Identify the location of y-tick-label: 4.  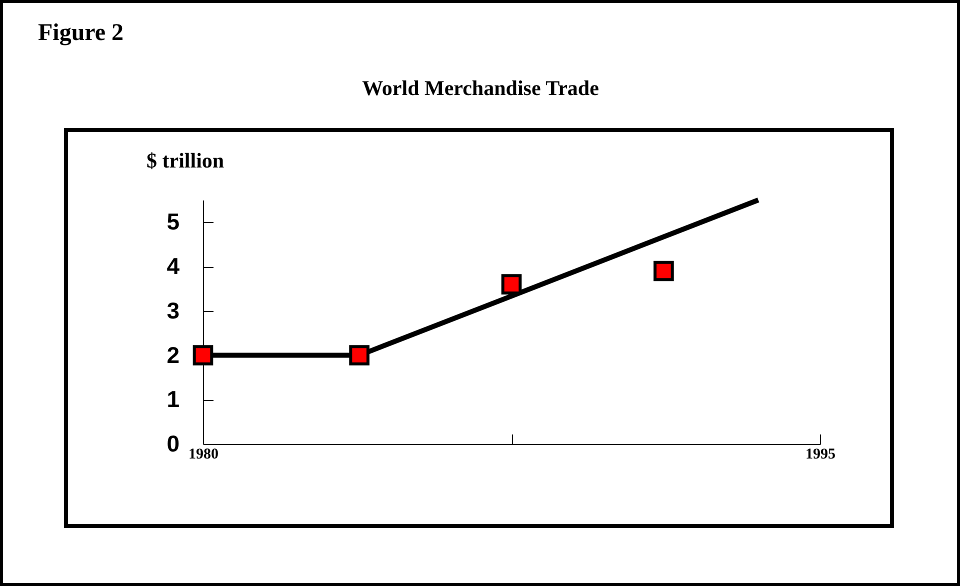
(173, 266).